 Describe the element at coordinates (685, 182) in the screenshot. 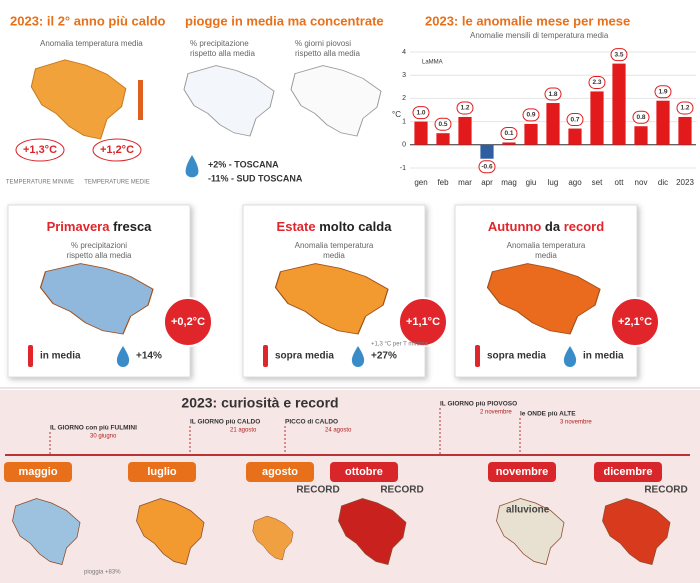

I see `x-tick-label: 2023` at that location.